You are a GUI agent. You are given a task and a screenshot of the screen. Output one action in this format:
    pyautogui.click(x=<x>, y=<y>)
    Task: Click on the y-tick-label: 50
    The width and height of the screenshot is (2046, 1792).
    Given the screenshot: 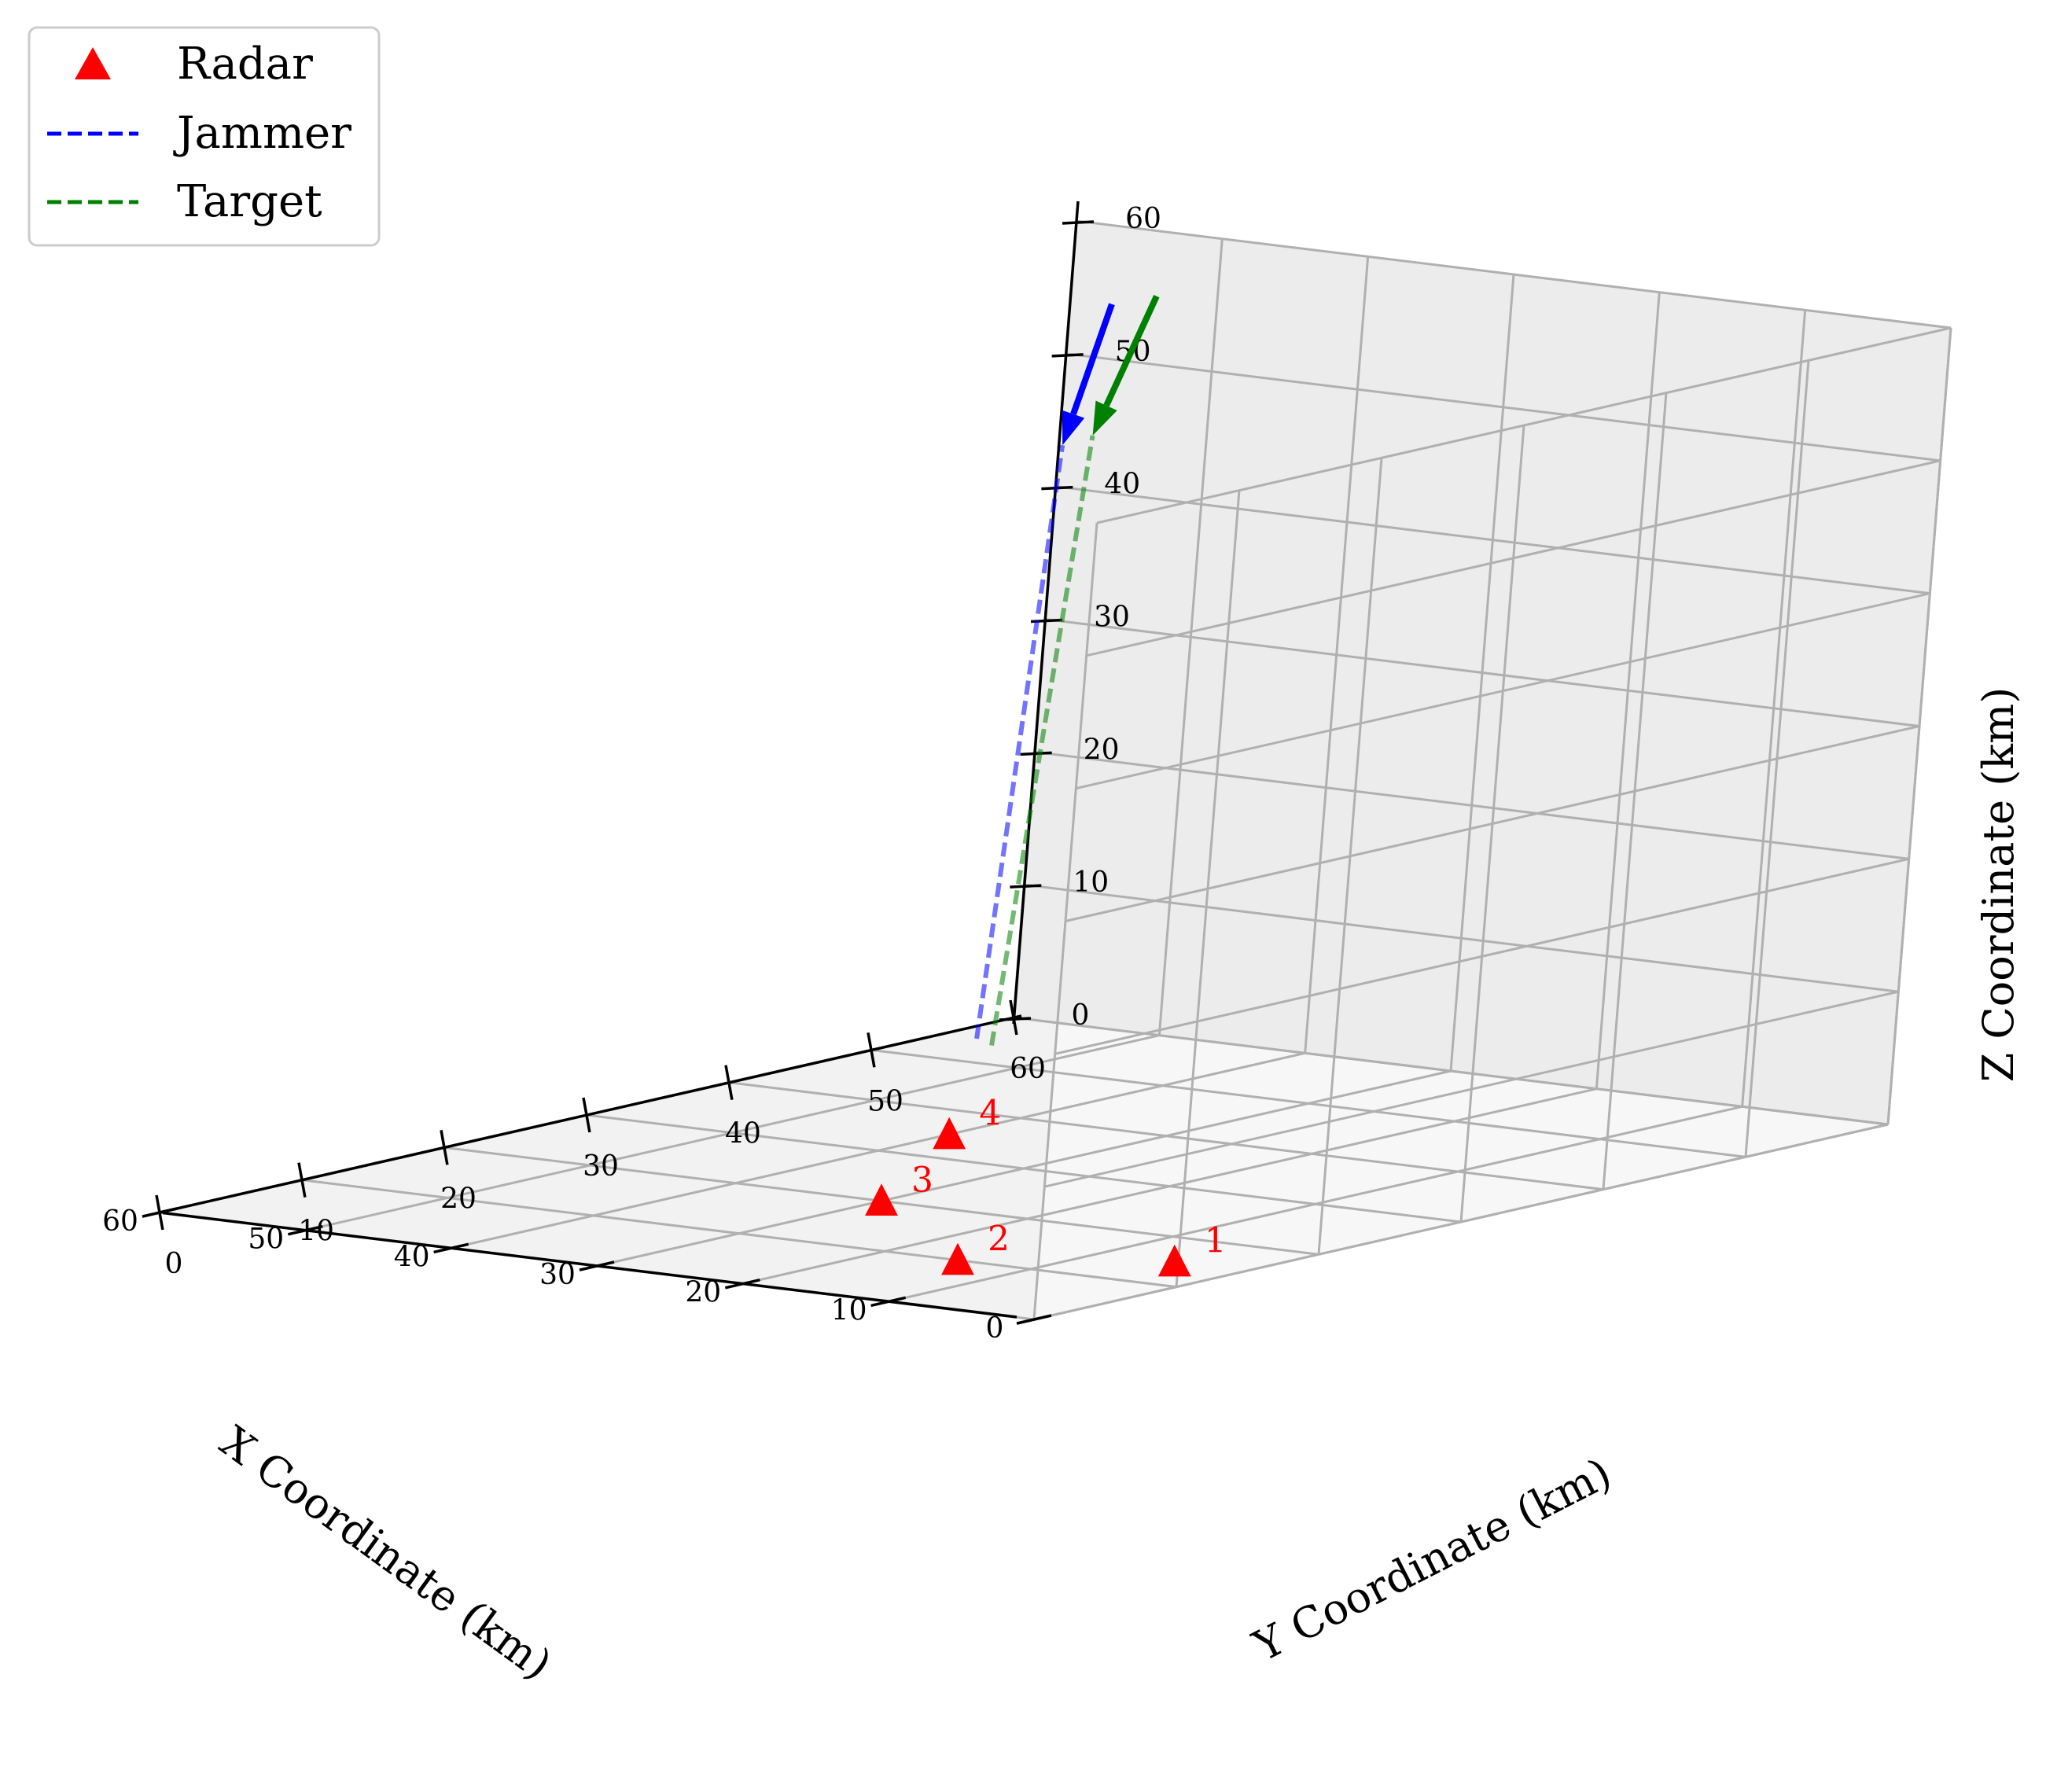 What is the action you would take?
    pyautogui.click(x=885, y=1101)
    